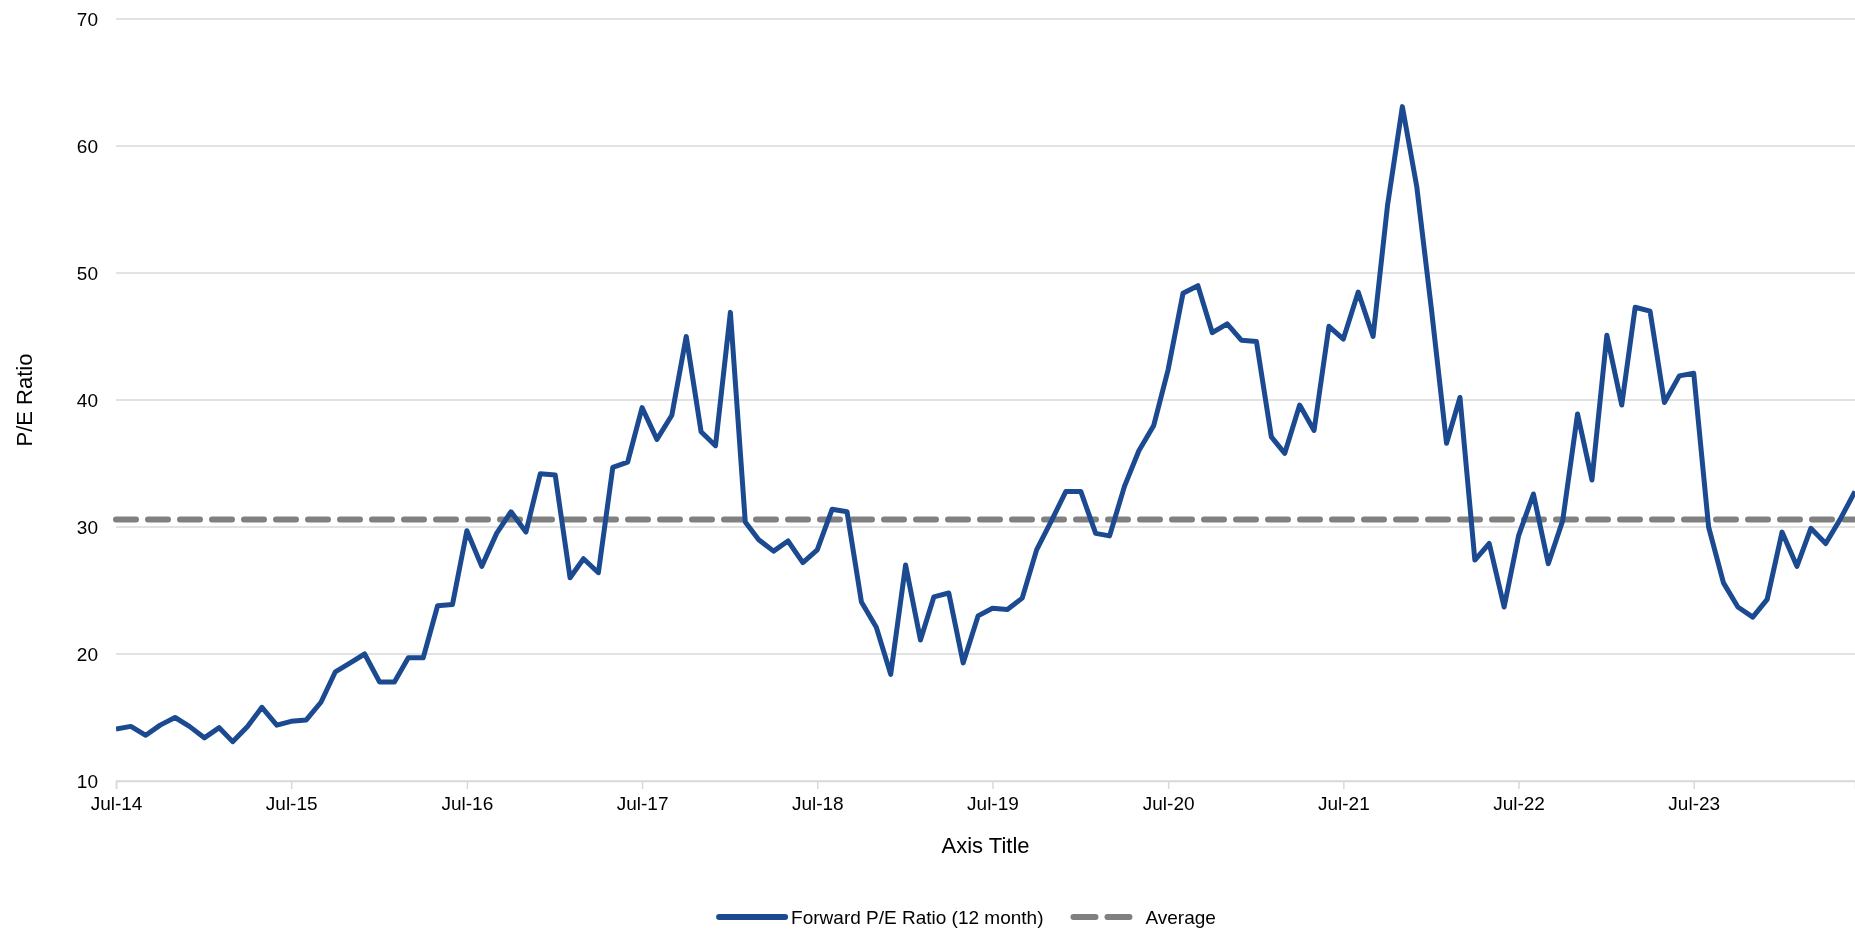  Describe the element at coordinates (87, 146) in the screenshot. I see `y-tick-label: 60` at that location.